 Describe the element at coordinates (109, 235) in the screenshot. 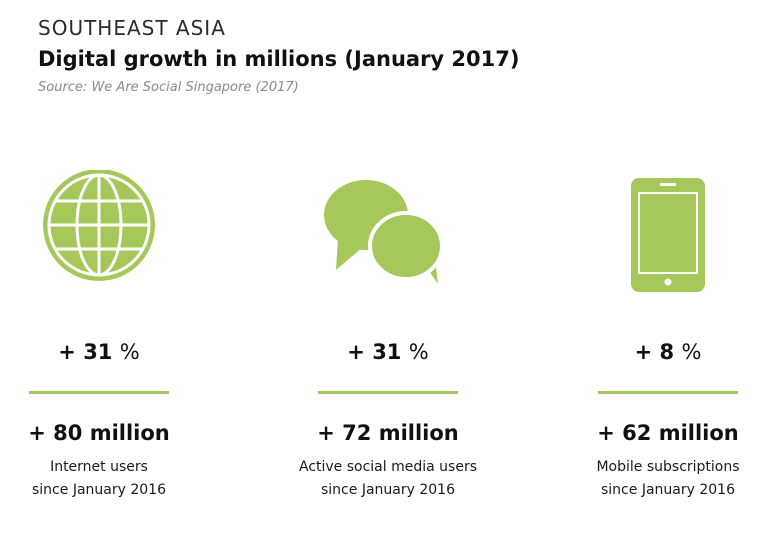

I see `globe-icon` at that location.